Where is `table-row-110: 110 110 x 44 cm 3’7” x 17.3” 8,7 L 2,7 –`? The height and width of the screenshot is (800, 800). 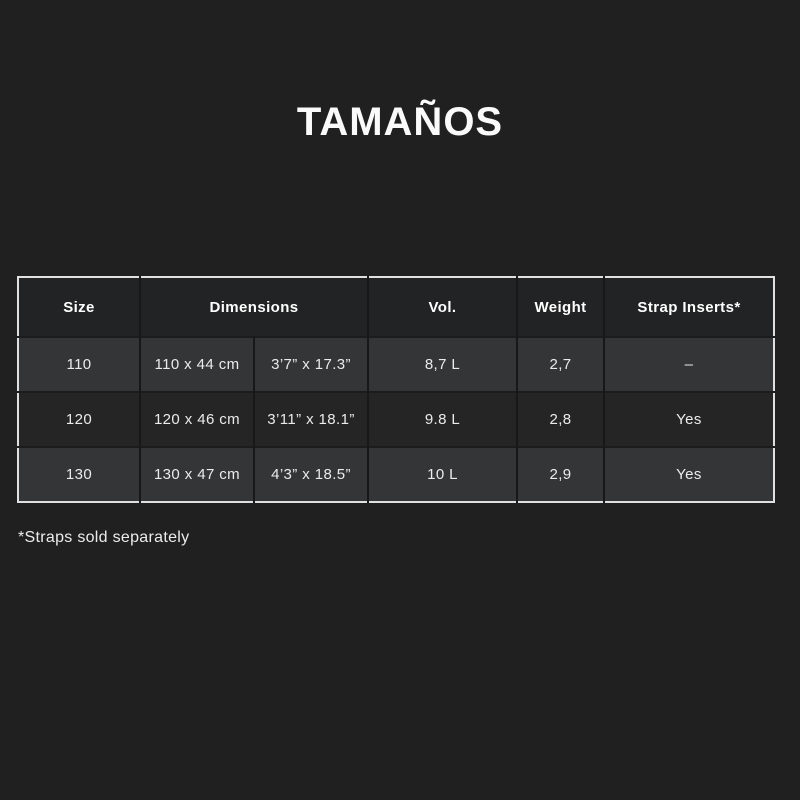 table-row-110: 110 110 x 44 cm 3’7” x 17.3” 8,7 L 2,7 – is located at coordinates (396, 364).